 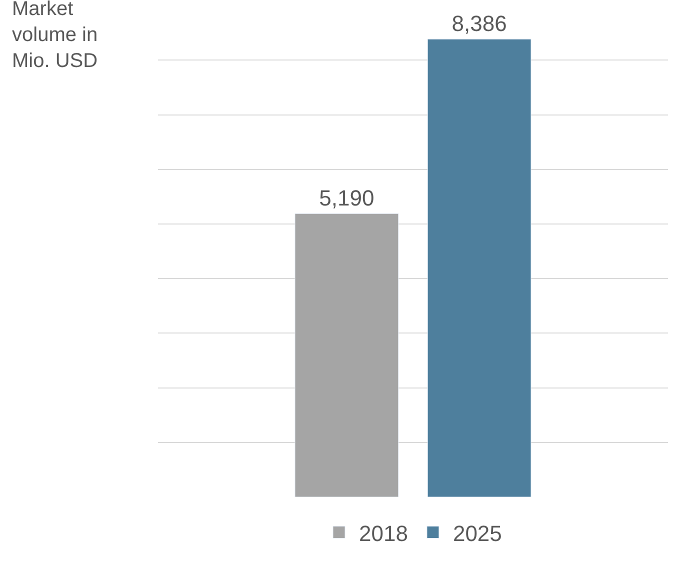 I want to click on legend-label: 2018, so click(x=383, y=533).